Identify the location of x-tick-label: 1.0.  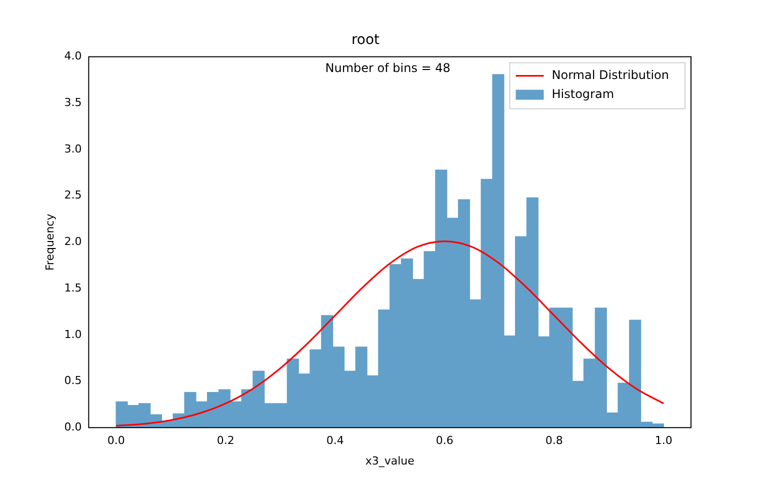
(663, 441).